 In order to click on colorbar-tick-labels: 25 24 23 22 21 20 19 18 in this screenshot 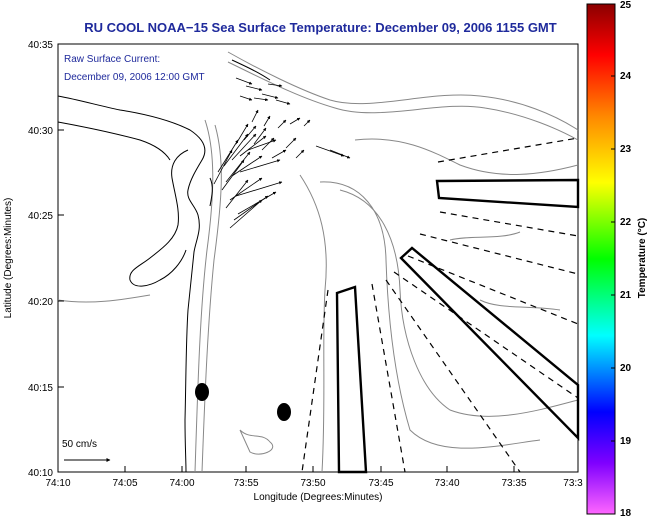, I will do `click(626, 259)`.